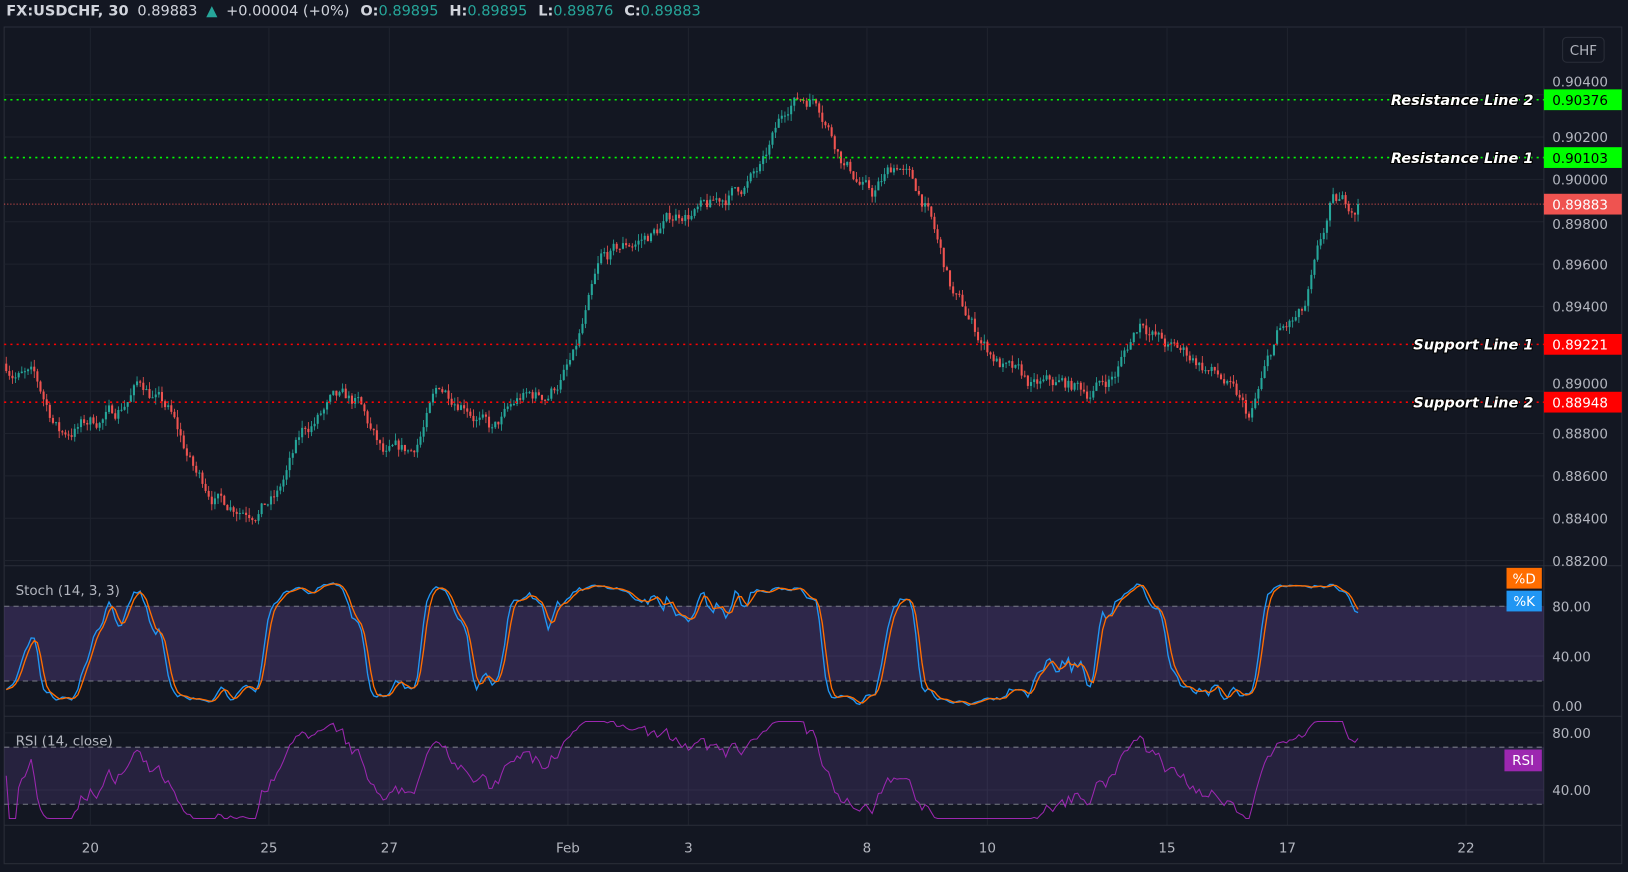 Image resolution: width=1628 pixels, height=872 pixels. I want to click on currency-button: CHF, so click(1583, 49).